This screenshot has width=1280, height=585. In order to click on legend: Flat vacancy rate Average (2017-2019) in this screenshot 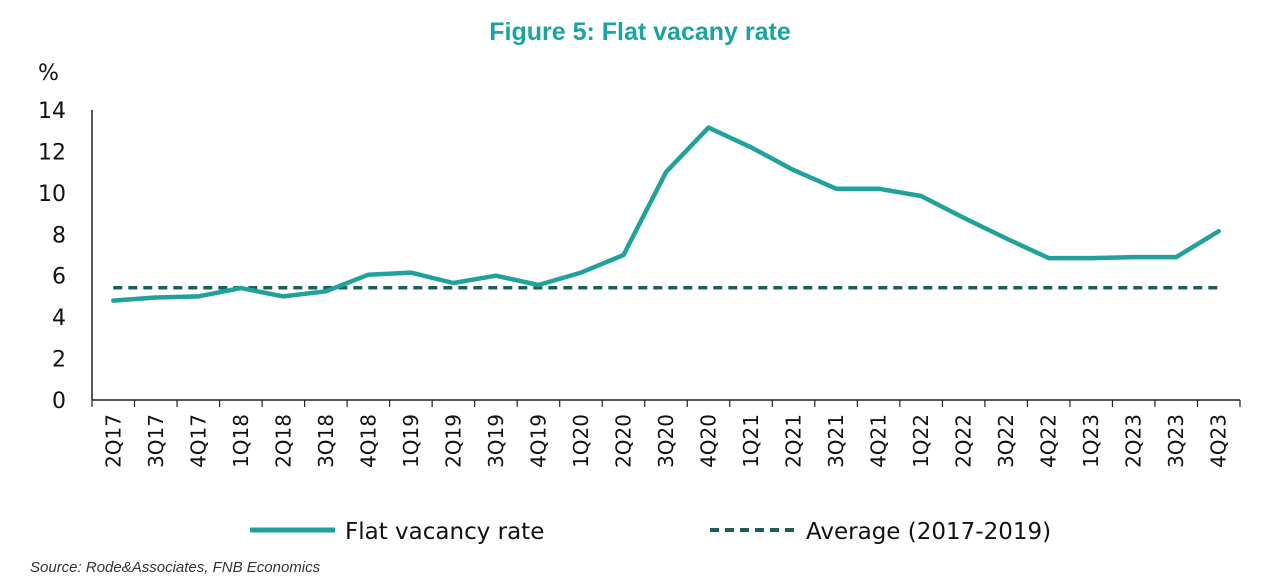, I will do `click(650, 532)`.